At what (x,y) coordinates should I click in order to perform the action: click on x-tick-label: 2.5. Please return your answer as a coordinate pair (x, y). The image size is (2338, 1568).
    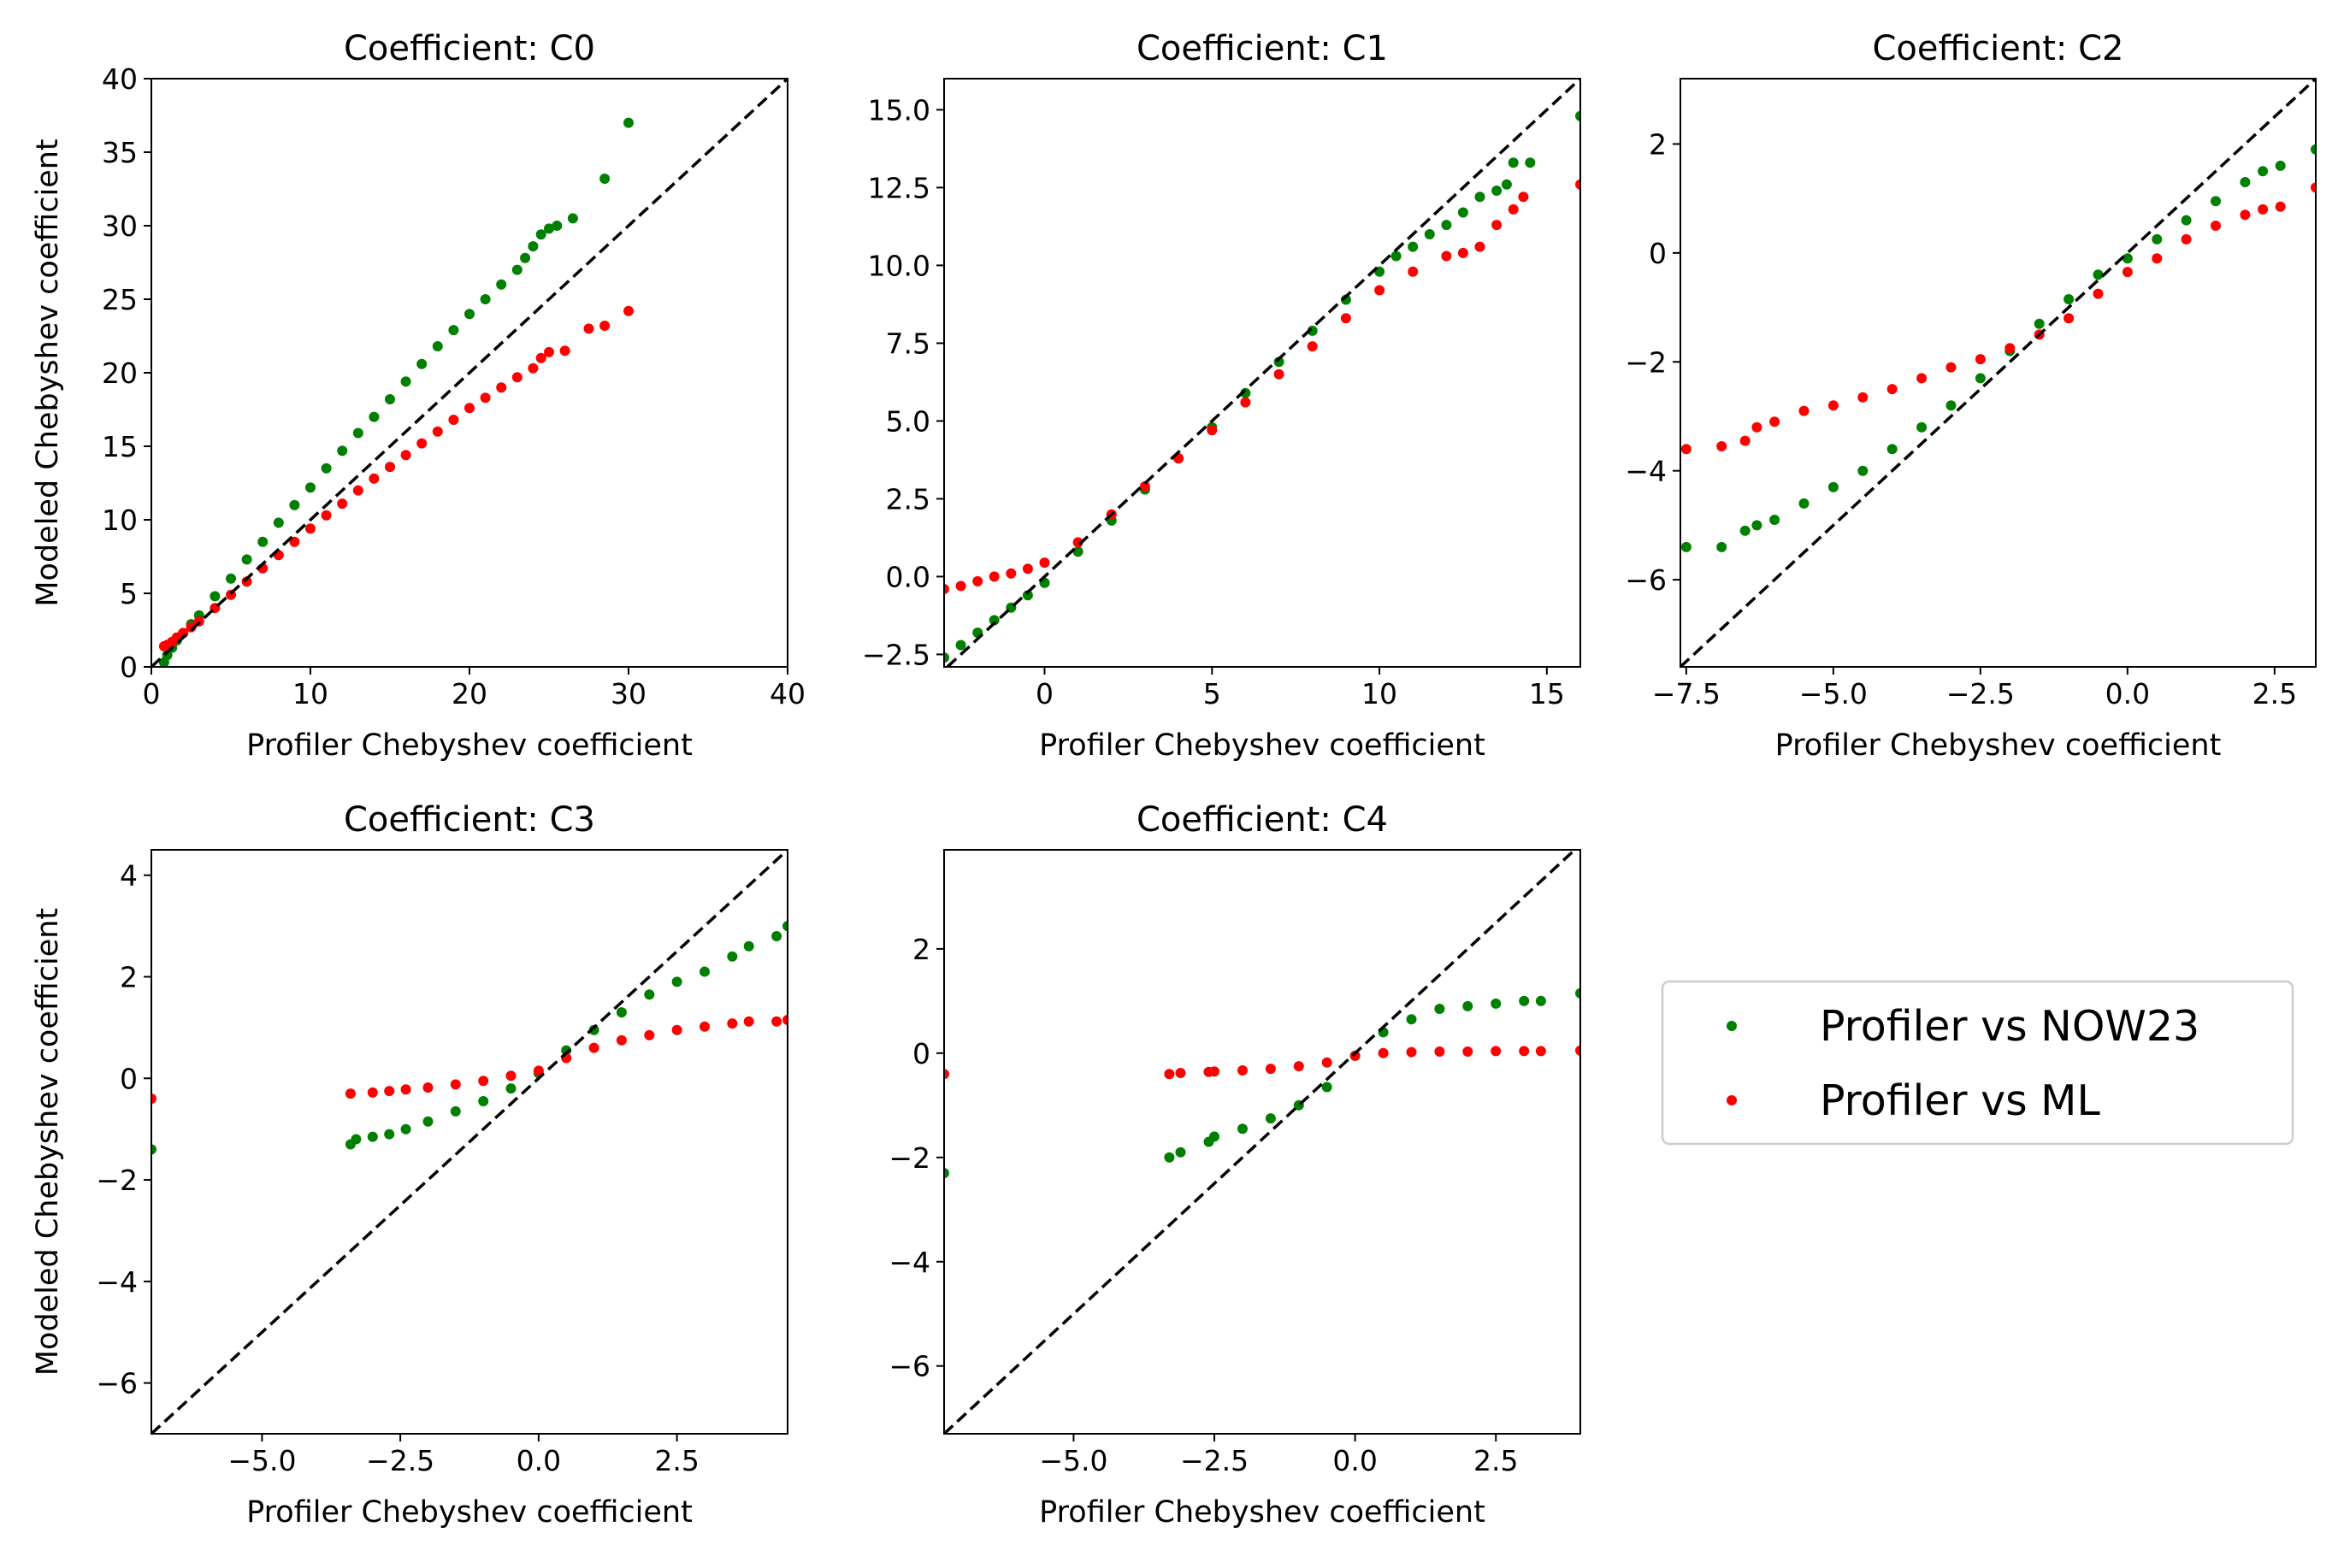
    Looking at the image, I should click on (1495, 1460).